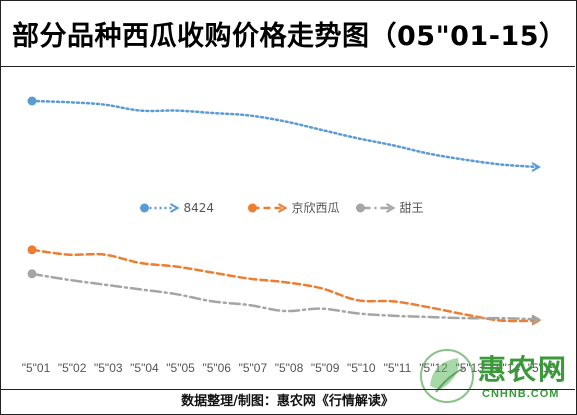 This screenshot has width=577, height=415. Describe the element at coordinates (523, 369) in the screenshot. I see `logo-name: 惠农网` at that location.